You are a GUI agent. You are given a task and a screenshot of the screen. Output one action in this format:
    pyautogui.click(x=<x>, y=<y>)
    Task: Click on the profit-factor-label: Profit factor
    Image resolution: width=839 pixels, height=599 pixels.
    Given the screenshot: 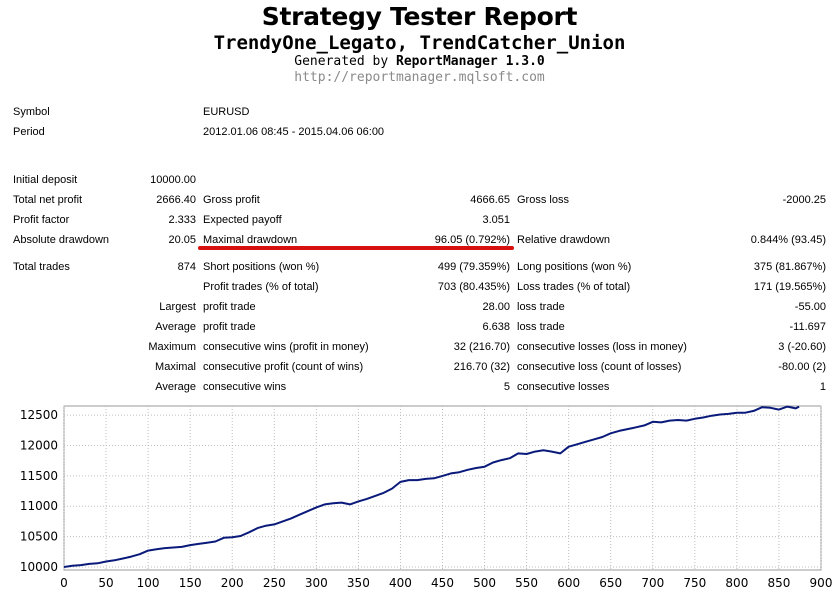 What is the action you would take?
    pyautogui.click(x=41, y=220)
    